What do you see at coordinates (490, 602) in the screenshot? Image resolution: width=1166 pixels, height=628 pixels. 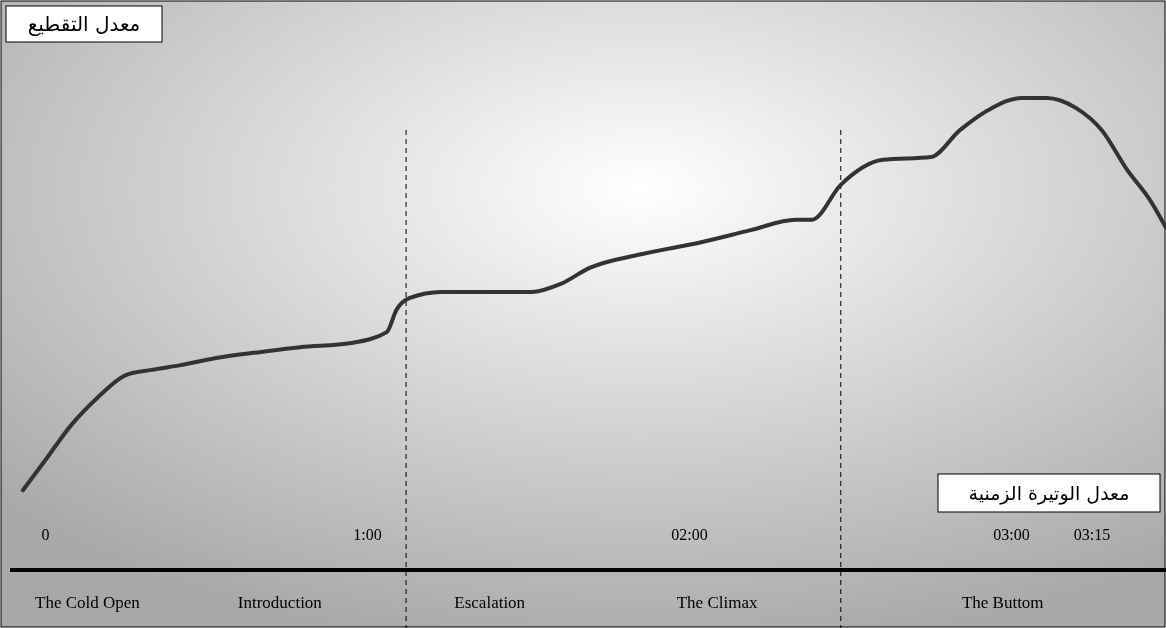 I see `text: Escalation` at bounding box center [490, 602].